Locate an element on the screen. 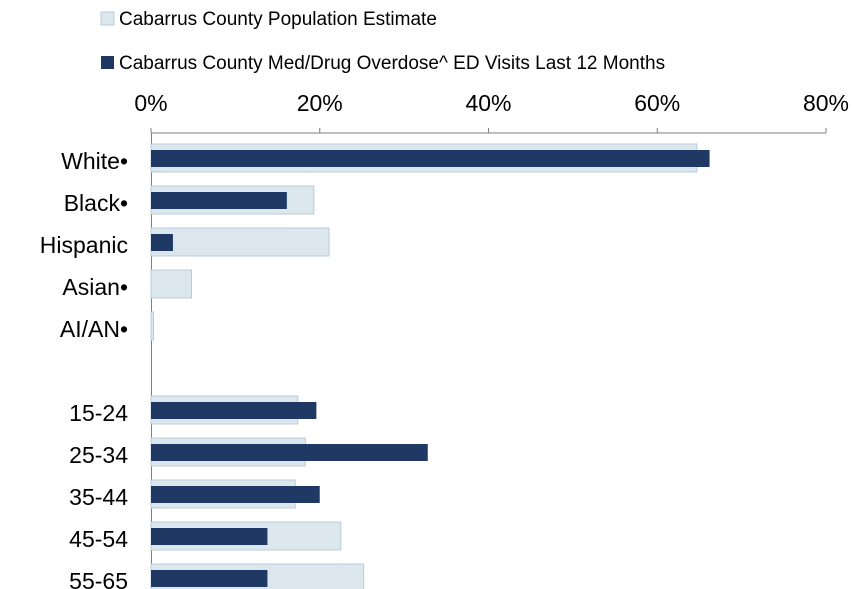 Image resolution: width=854 pixels, height=589 pixels. legend-label-population: Cabarrus County Population Estimate is located at coordinates (278, 19).